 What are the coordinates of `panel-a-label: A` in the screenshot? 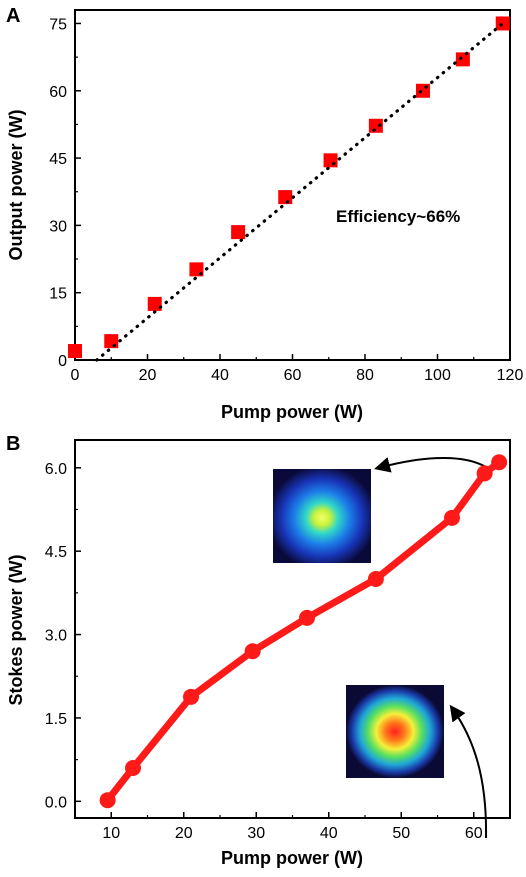 It's located at (13, 16).